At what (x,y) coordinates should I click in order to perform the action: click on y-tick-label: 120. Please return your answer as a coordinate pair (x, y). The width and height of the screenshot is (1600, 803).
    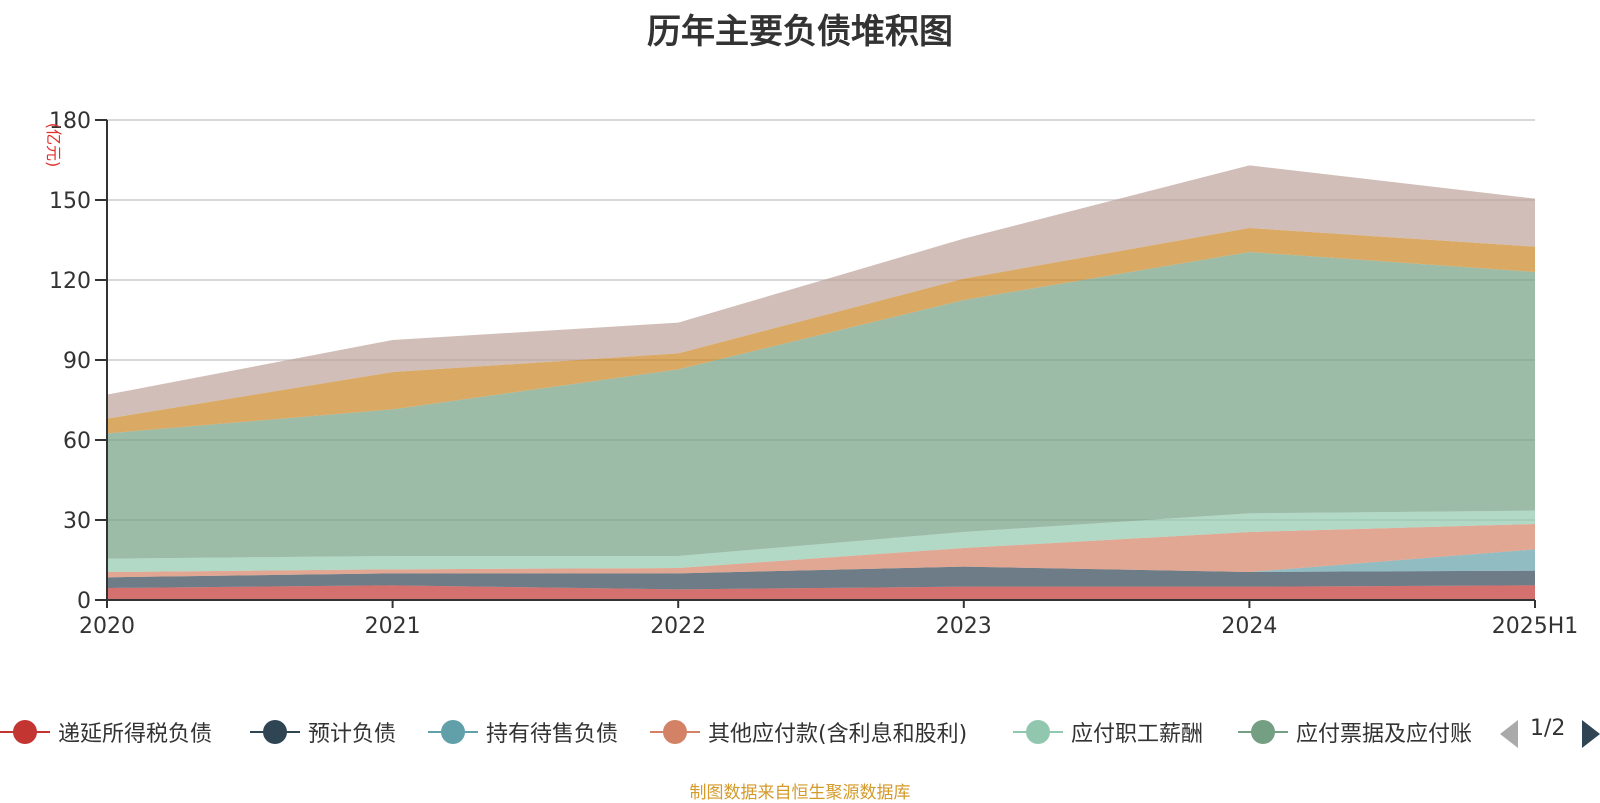
    Looking at the image, I should click on (70, 281).